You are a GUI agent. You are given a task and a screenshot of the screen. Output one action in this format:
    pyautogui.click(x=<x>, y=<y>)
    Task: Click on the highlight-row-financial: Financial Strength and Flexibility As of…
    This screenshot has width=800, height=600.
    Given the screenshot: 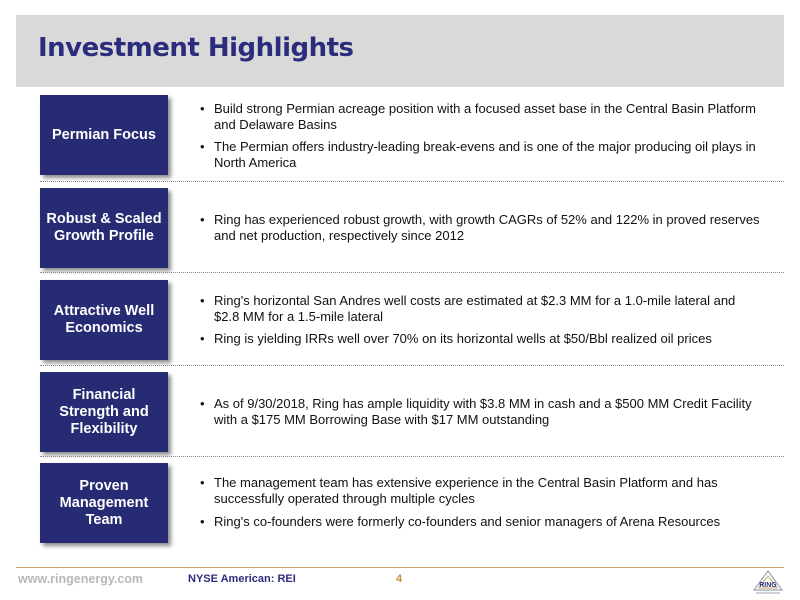 What is the action you would take?
    pyautogui.click(x=412, y=412)
    